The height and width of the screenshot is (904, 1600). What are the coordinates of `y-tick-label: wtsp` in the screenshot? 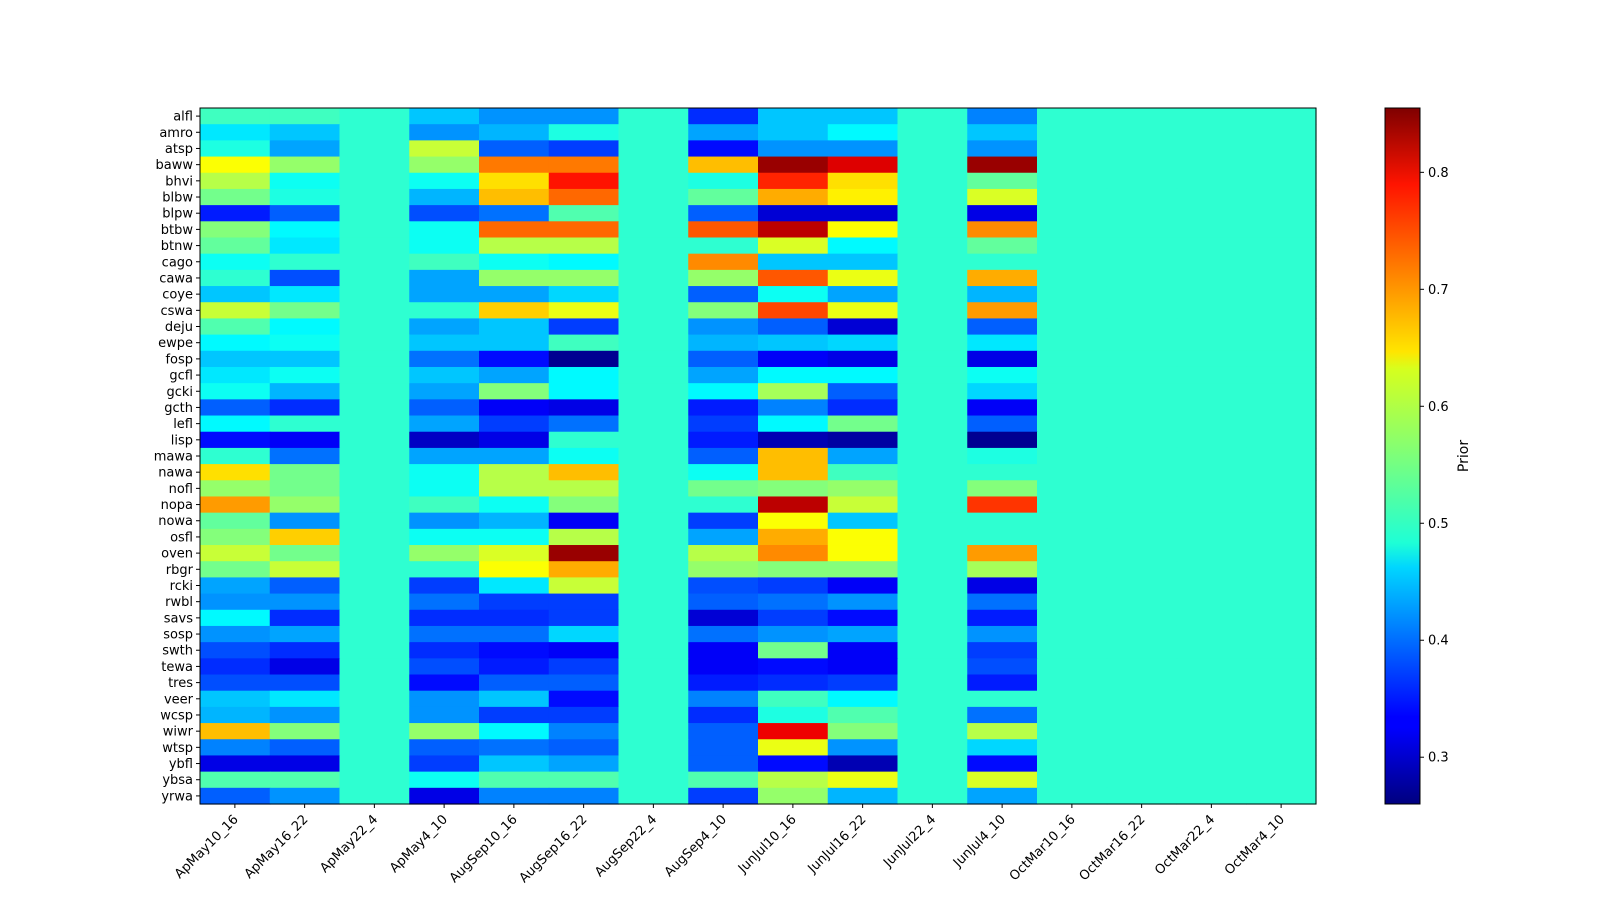 It's located at (177, 748).